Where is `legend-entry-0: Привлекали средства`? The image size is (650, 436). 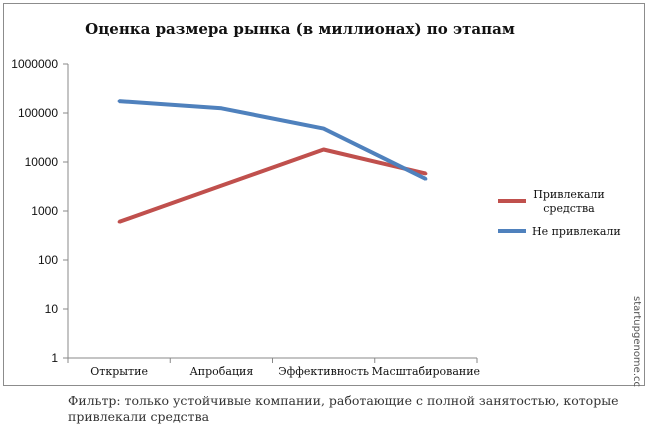
legend-entry-0: Привлекали средства is located at coordinates (568, 201).